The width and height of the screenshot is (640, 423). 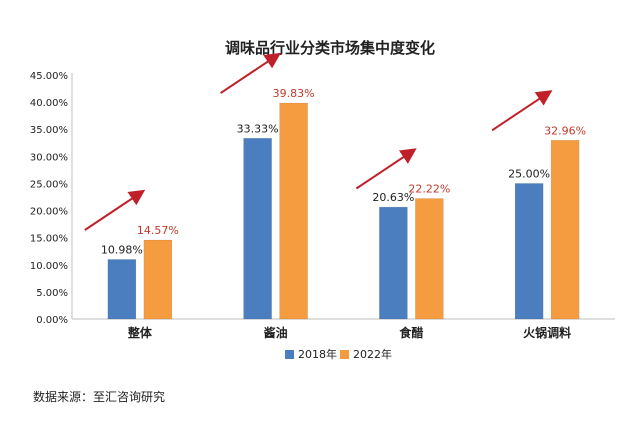 What do you see at coordinates (158, 230) in the screenshot?
I see `bar-value-label: 14.57%` at bounding box center [158, 230].